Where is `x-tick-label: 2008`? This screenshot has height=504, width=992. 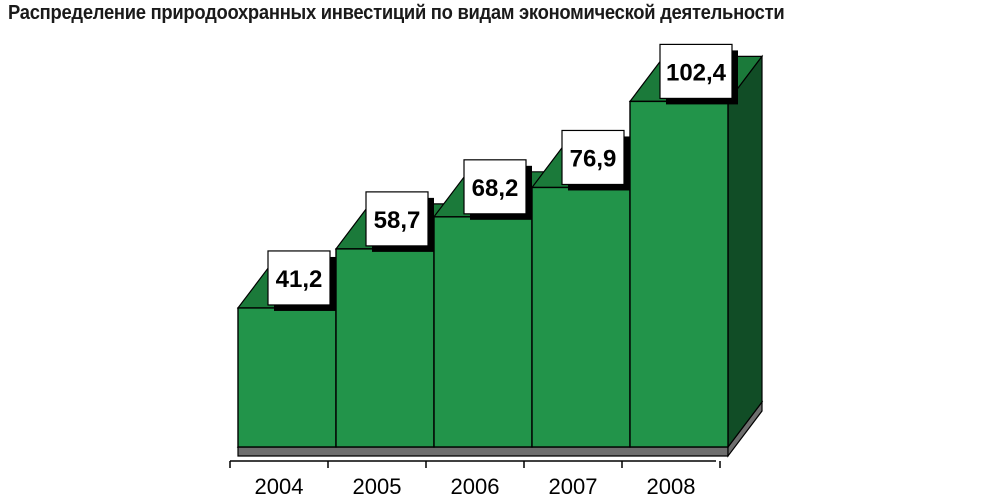 x-tick-label: 2008 is located at coordinates (671, 486).